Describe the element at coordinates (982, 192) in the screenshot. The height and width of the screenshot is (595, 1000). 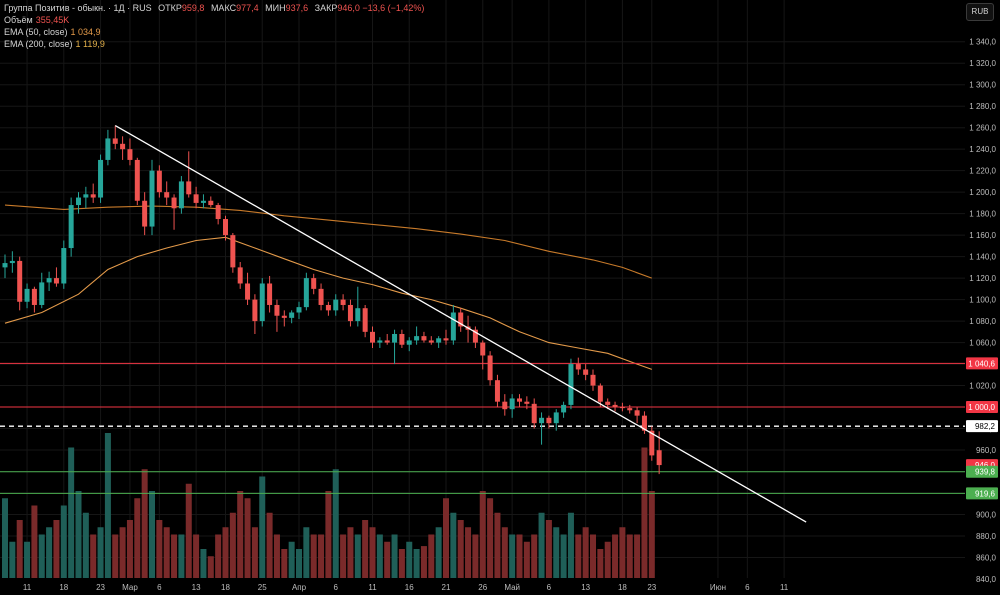
I see `price-tick-label: 1 200,0` at that location.